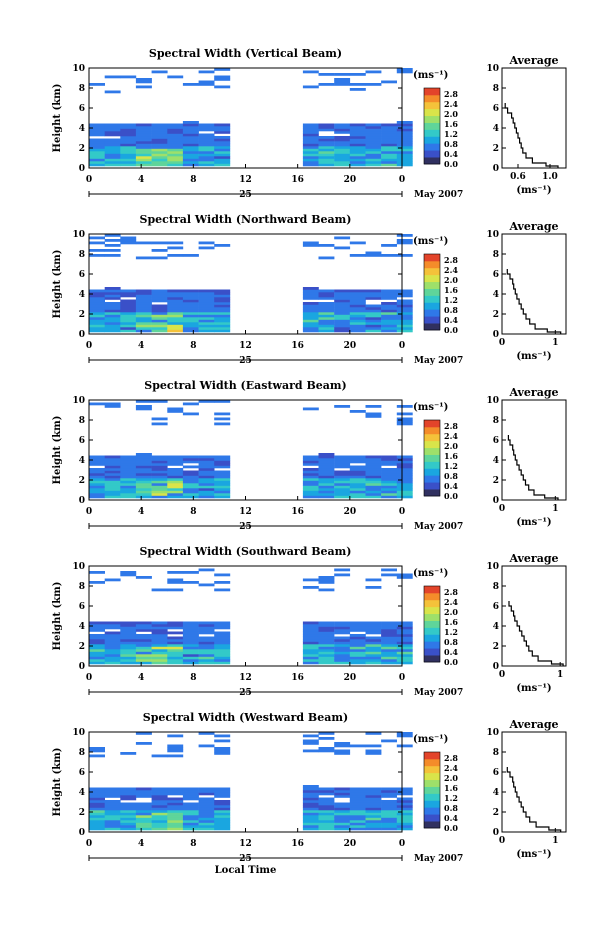  Describe the element at coordinates (350, 346) in the screenshot. I see `x-tick-label: 20` at that location.